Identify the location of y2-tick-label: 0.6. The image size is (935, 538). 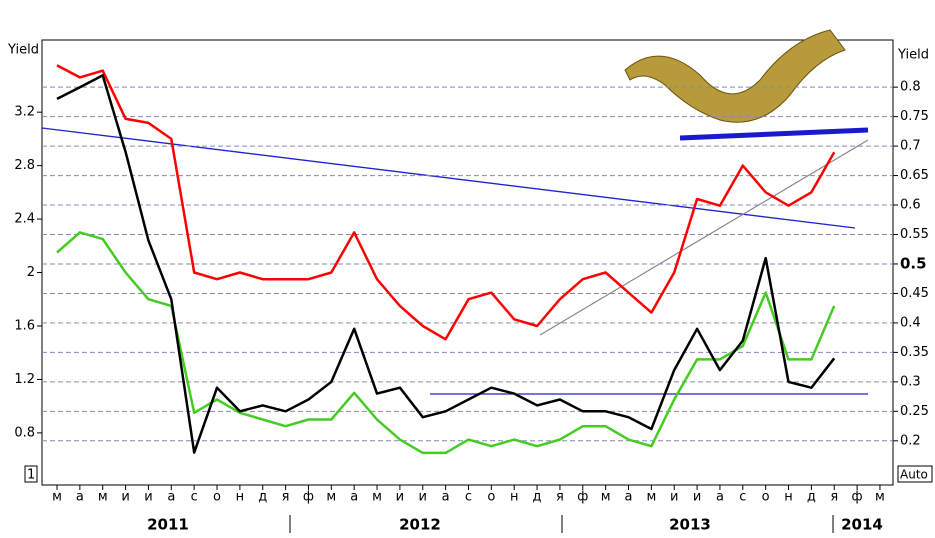
(910, 205).